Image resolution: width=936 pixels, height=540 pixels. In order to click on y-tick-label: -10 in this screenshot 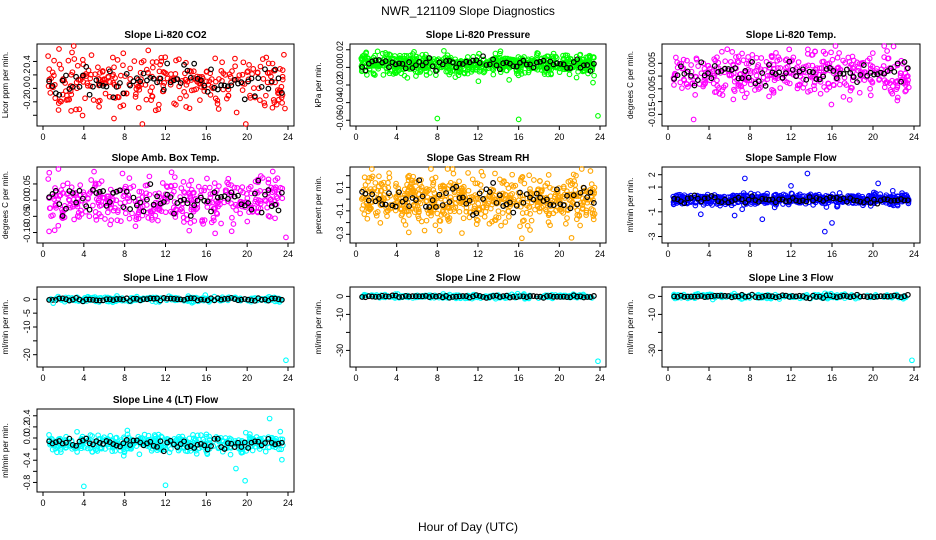, I will do `click(27, 326)`.